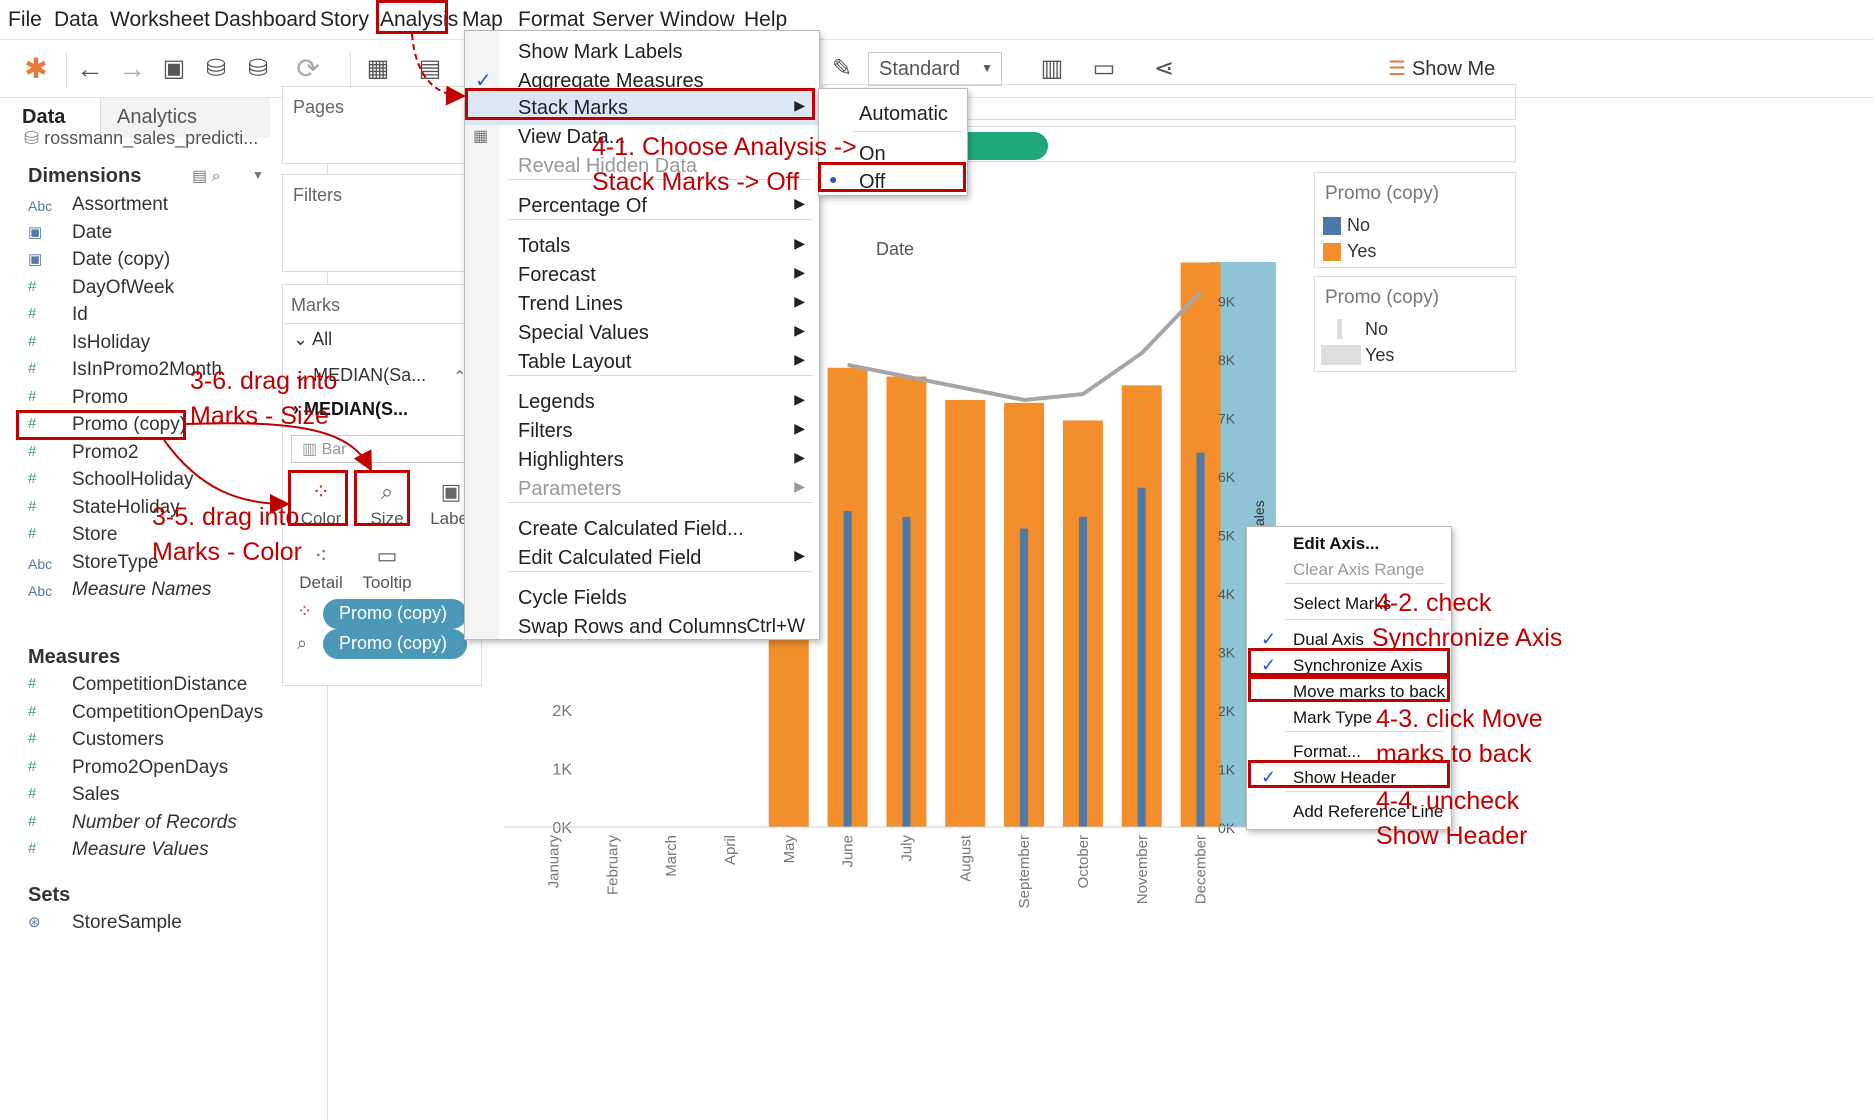  Describe the element at coordinates (642, 81) in the screenshot. I see `menu-item-aggregate-measures: Aggregate Measures ✓` at that location.